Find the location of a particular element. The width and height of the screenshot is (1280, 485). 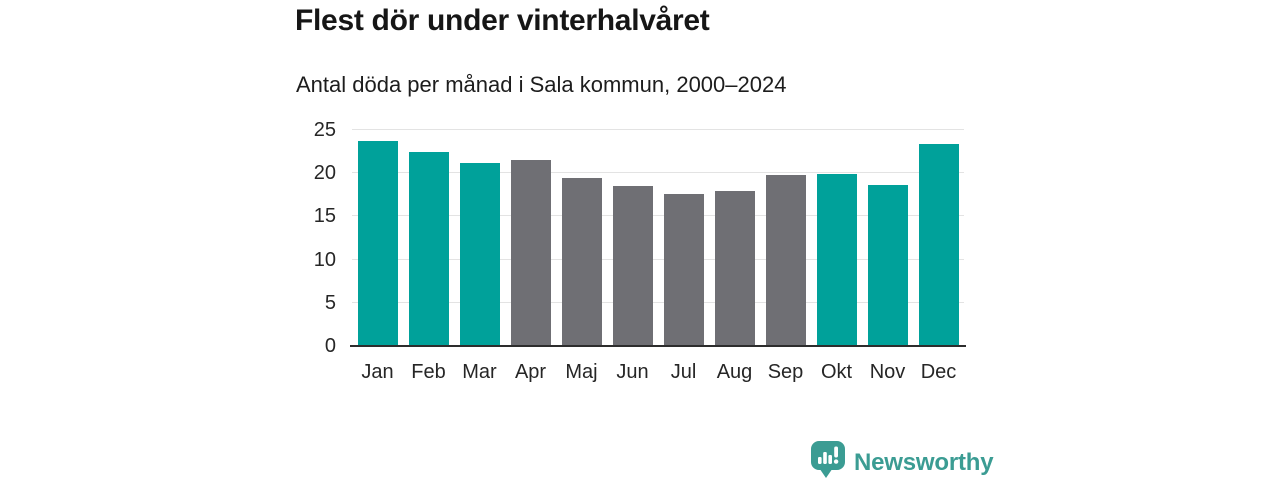

bar-apr is located at coordinates (530, 253).